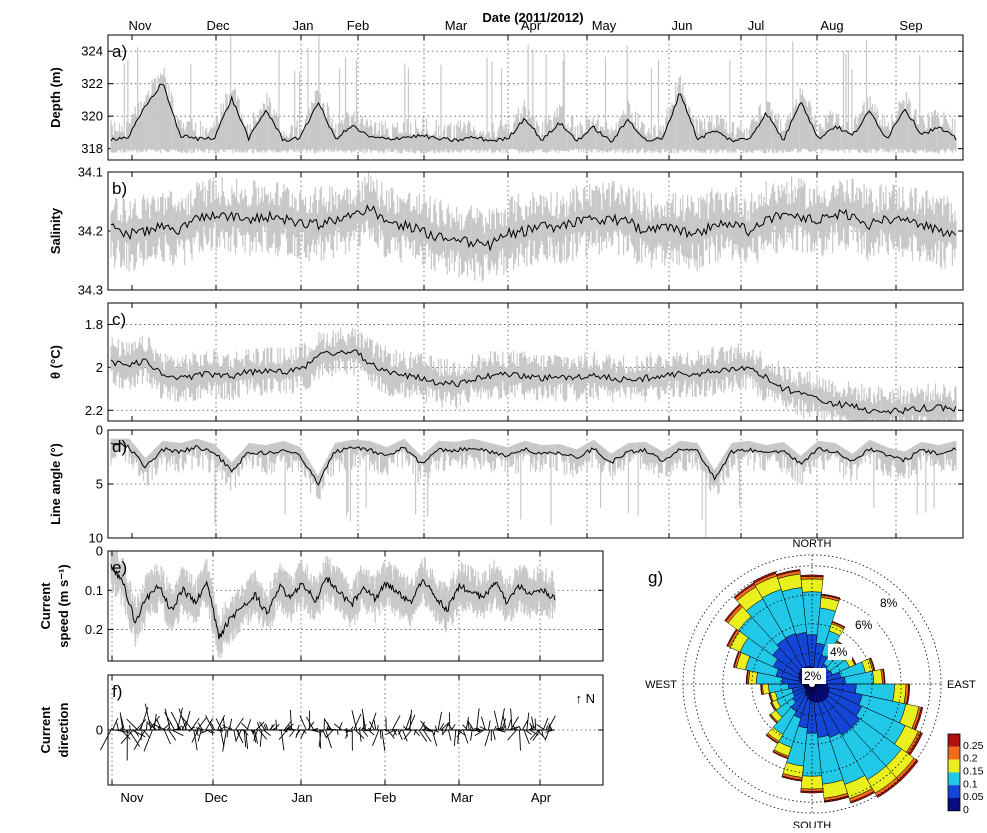 Image resolution: width=987 pixels, height=833 pixels. Describe the element at coordinates (655, 577) in the screenshot. I see `panel-letter: g)` at that location.